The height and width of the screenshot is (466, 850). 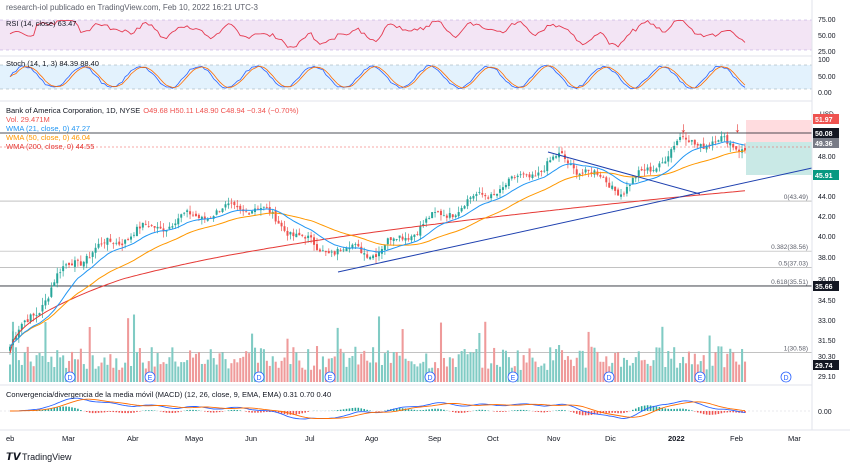 I want to click on rsi-level-25: 25.00, so click(x=827, y=52).